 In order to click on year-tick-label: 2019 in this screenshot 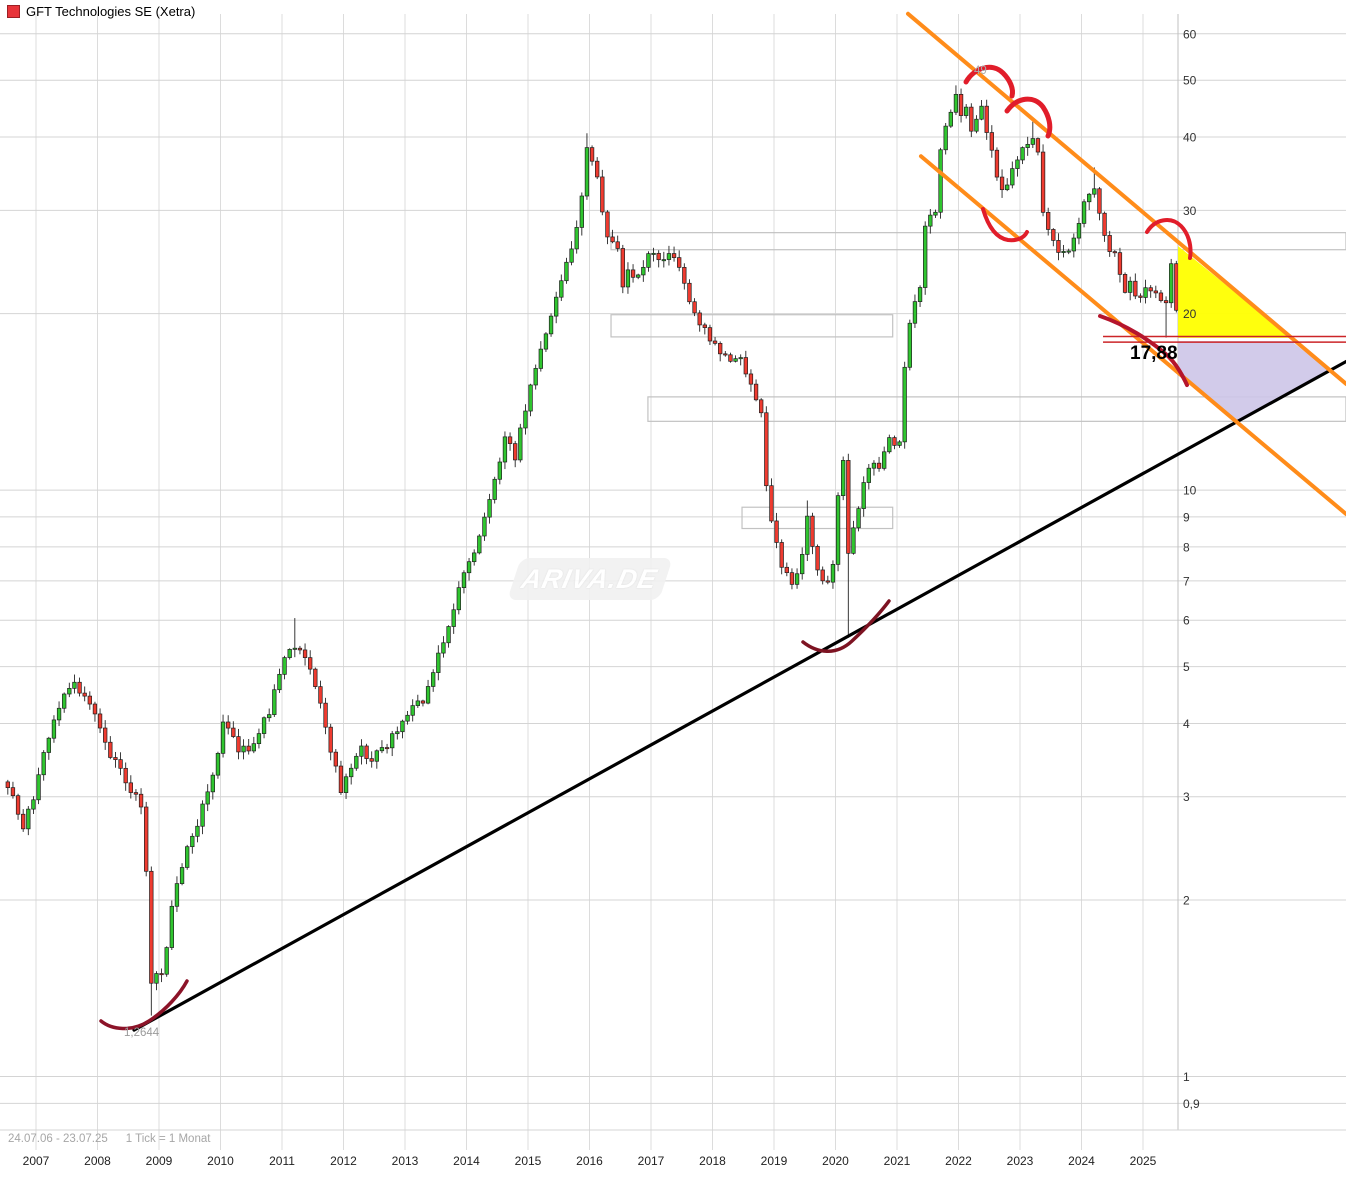, I will do `click(774, 1161)`.